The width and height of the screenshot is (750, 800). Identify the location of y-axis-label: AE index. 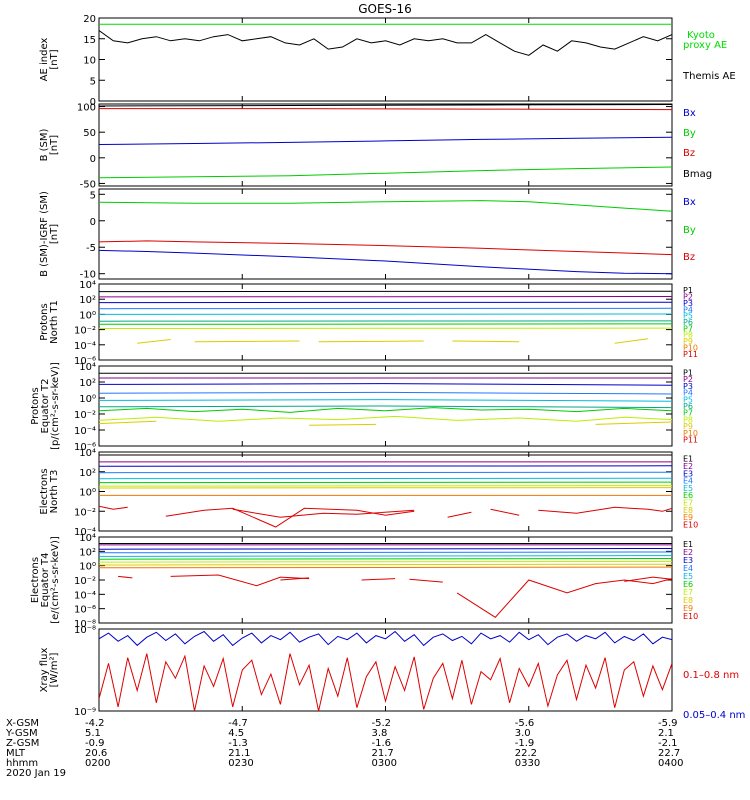
(44, 60).